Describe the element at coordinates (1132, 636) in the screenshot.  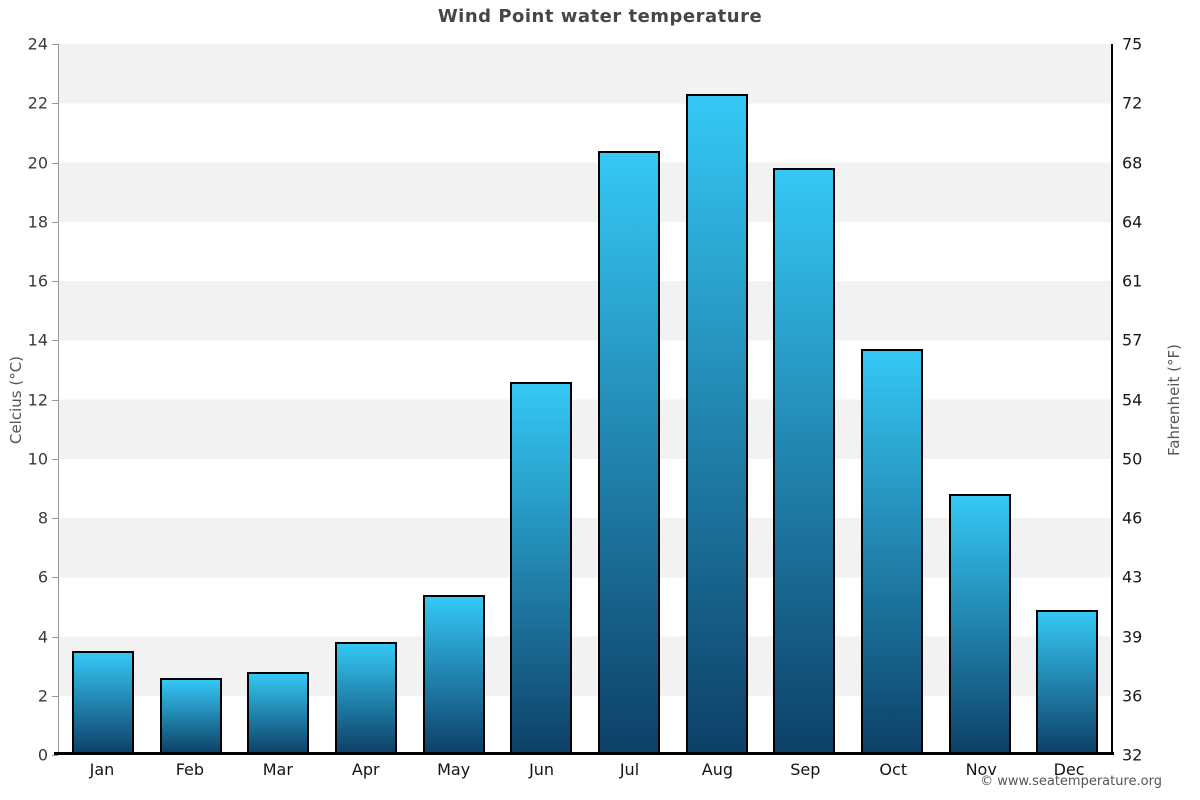
I see `fahrenheit-tick-label-39: 39` at that location.